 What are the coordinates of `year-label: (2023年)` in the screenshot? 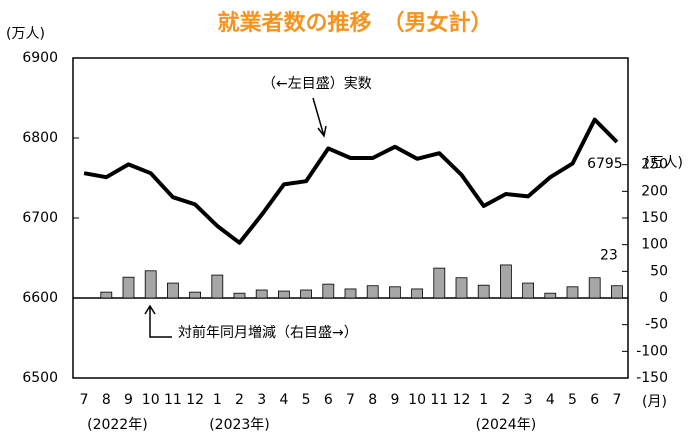 It's located at (239, 425).